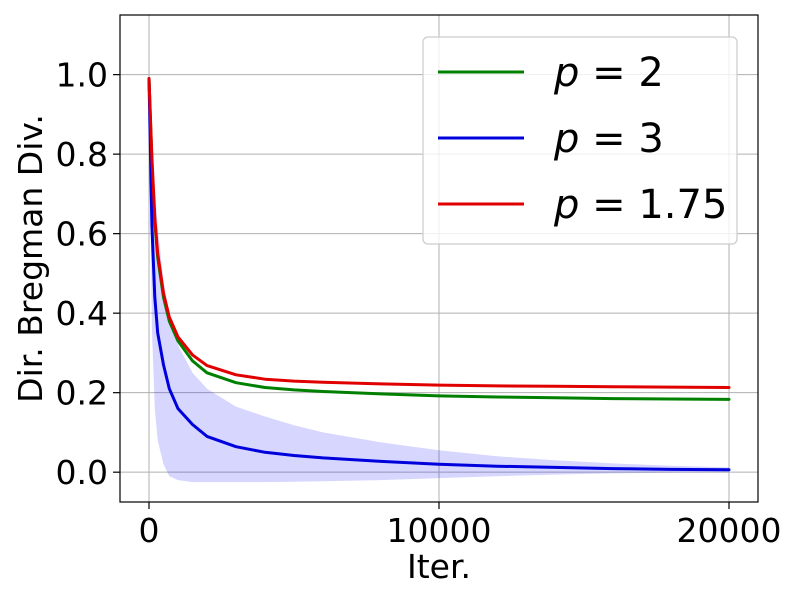  Describe the element at coordinates (729, 530) in the screenshot. I see `x-tick-label: 20000` at that location.